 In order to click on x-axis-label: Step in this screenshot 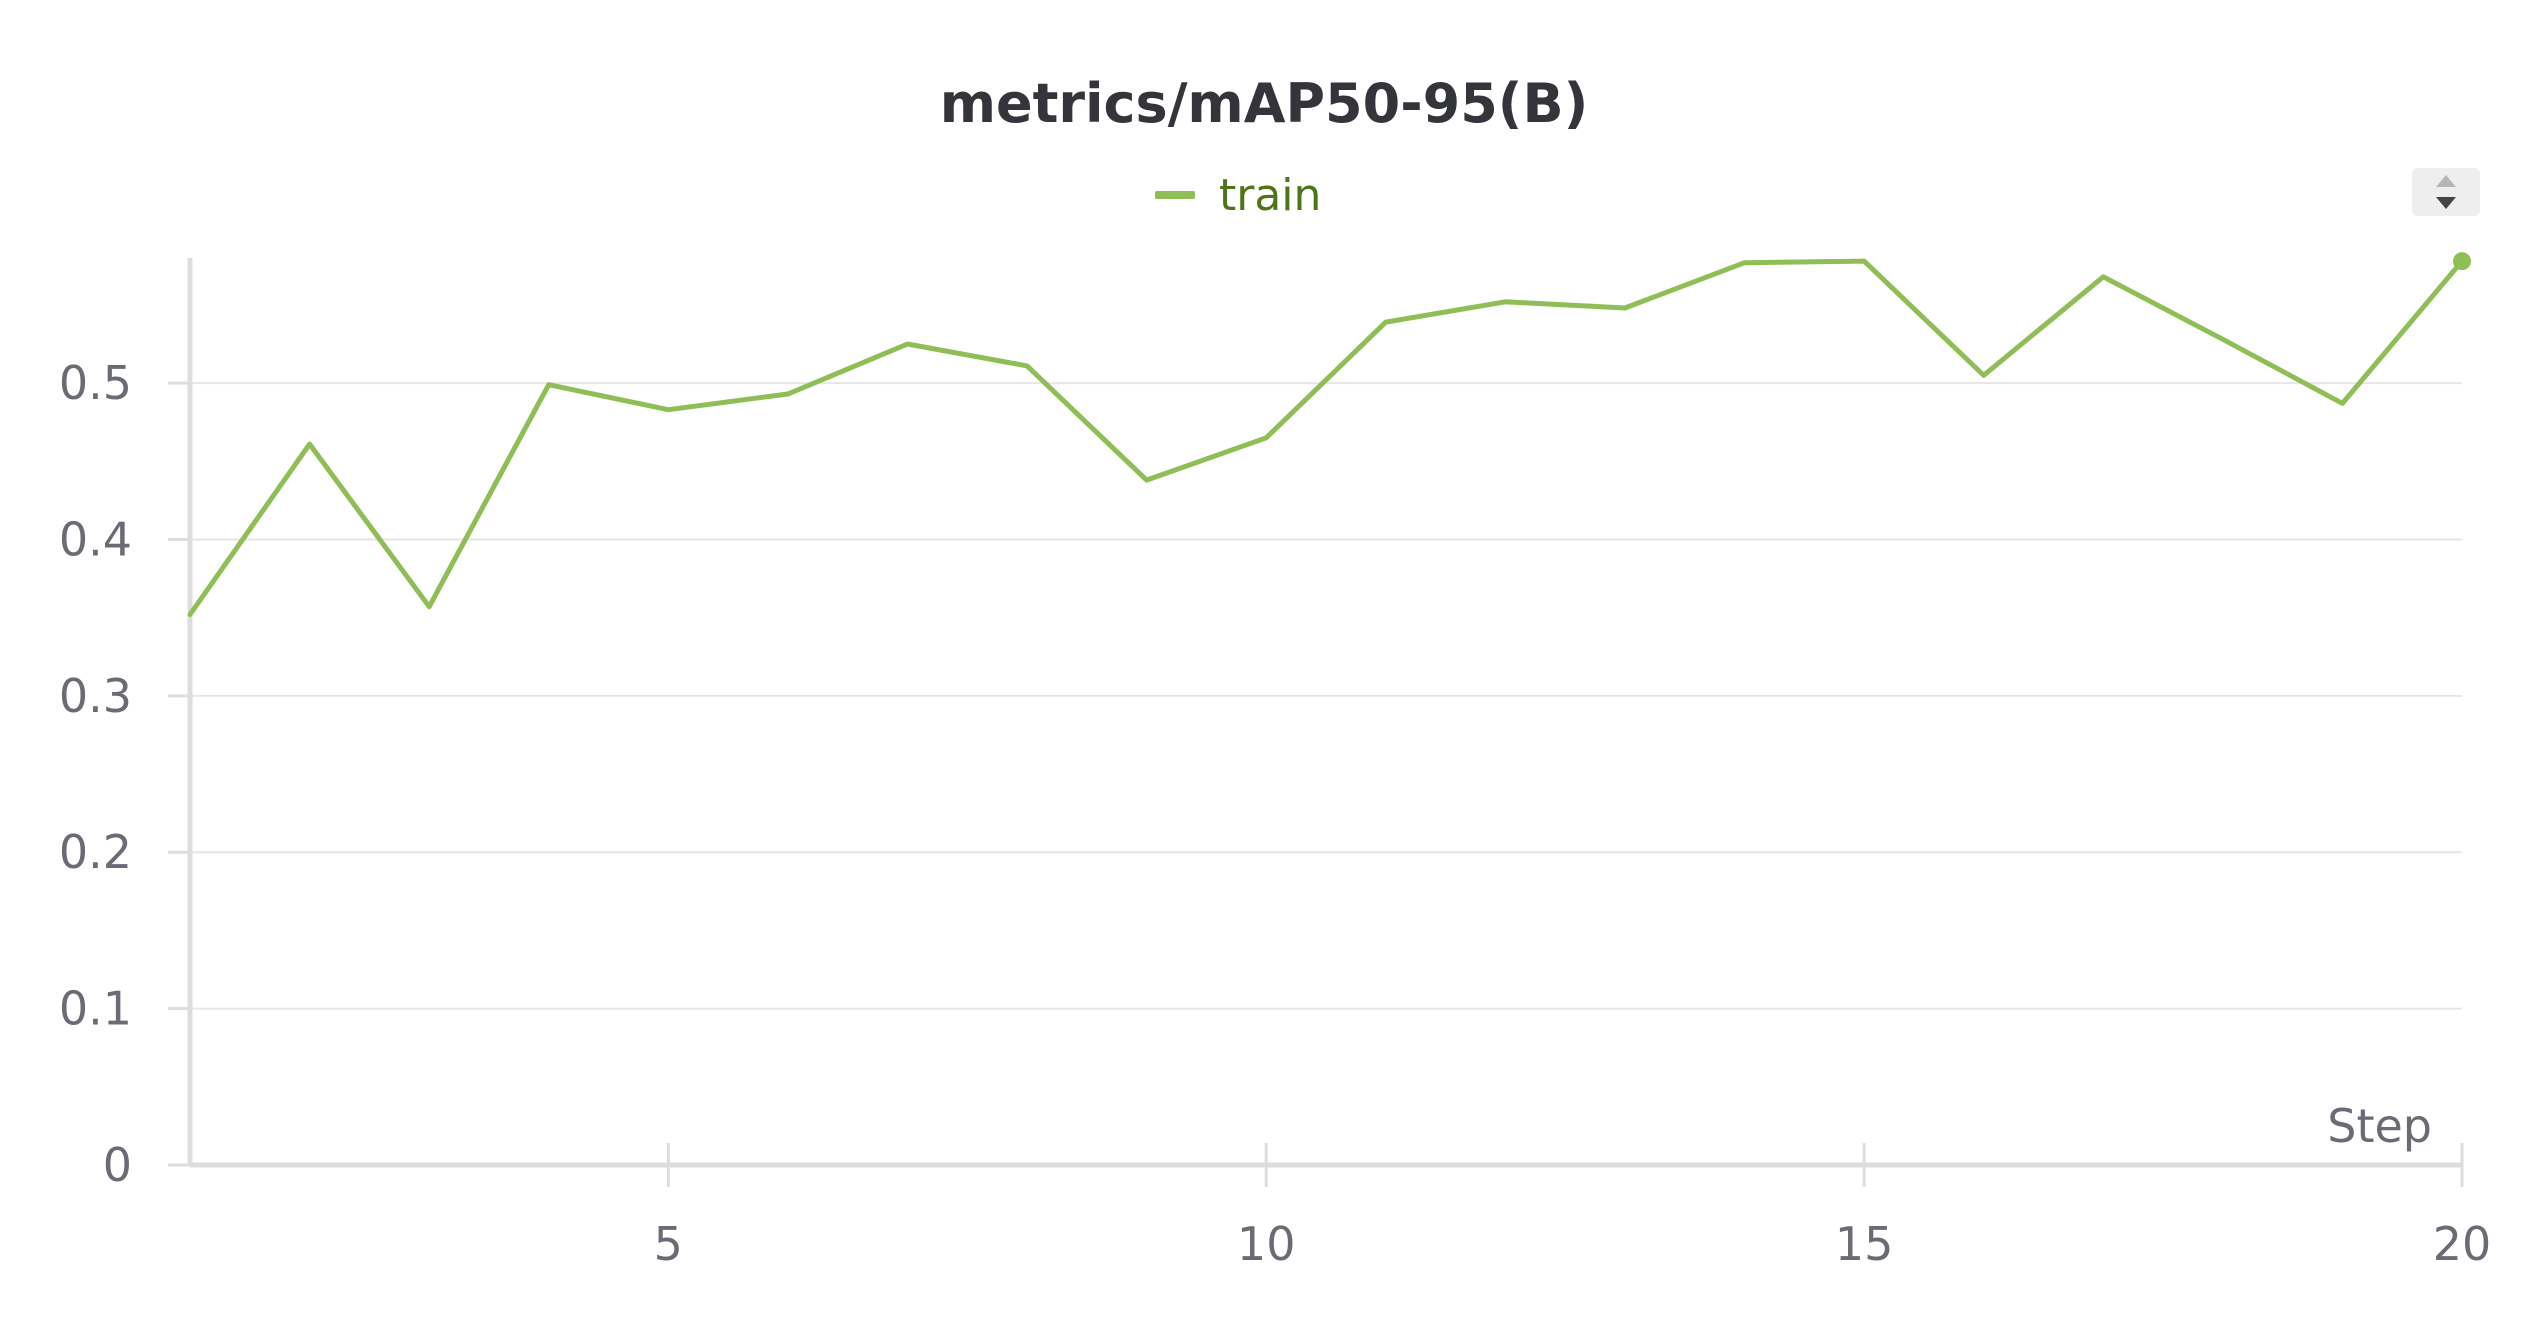, I will do `click(2379, 1126)`.